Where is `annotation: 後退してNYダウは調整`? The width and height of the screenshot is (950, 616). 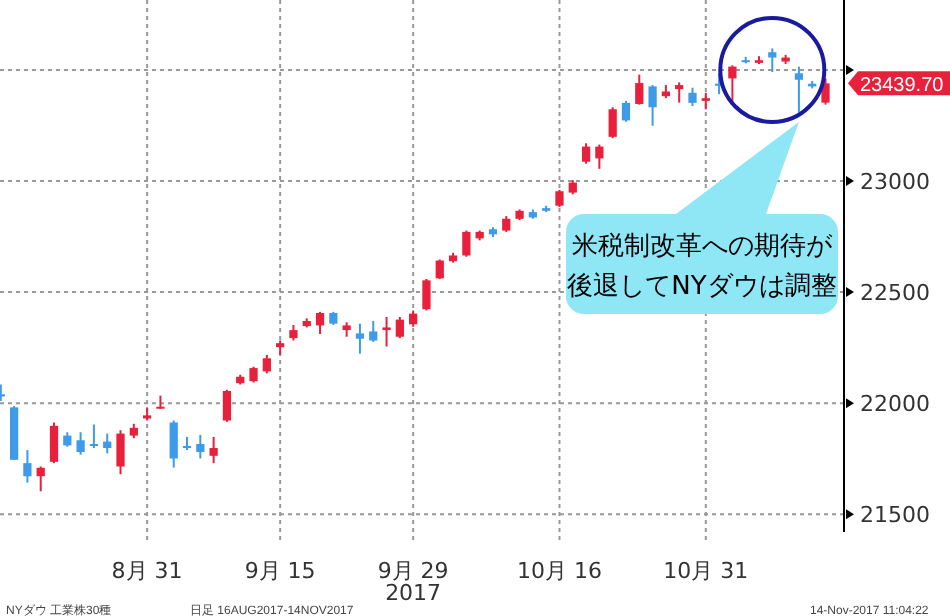
annotation: 後退してNYダウは調整 is located at coordinates (702, 287).